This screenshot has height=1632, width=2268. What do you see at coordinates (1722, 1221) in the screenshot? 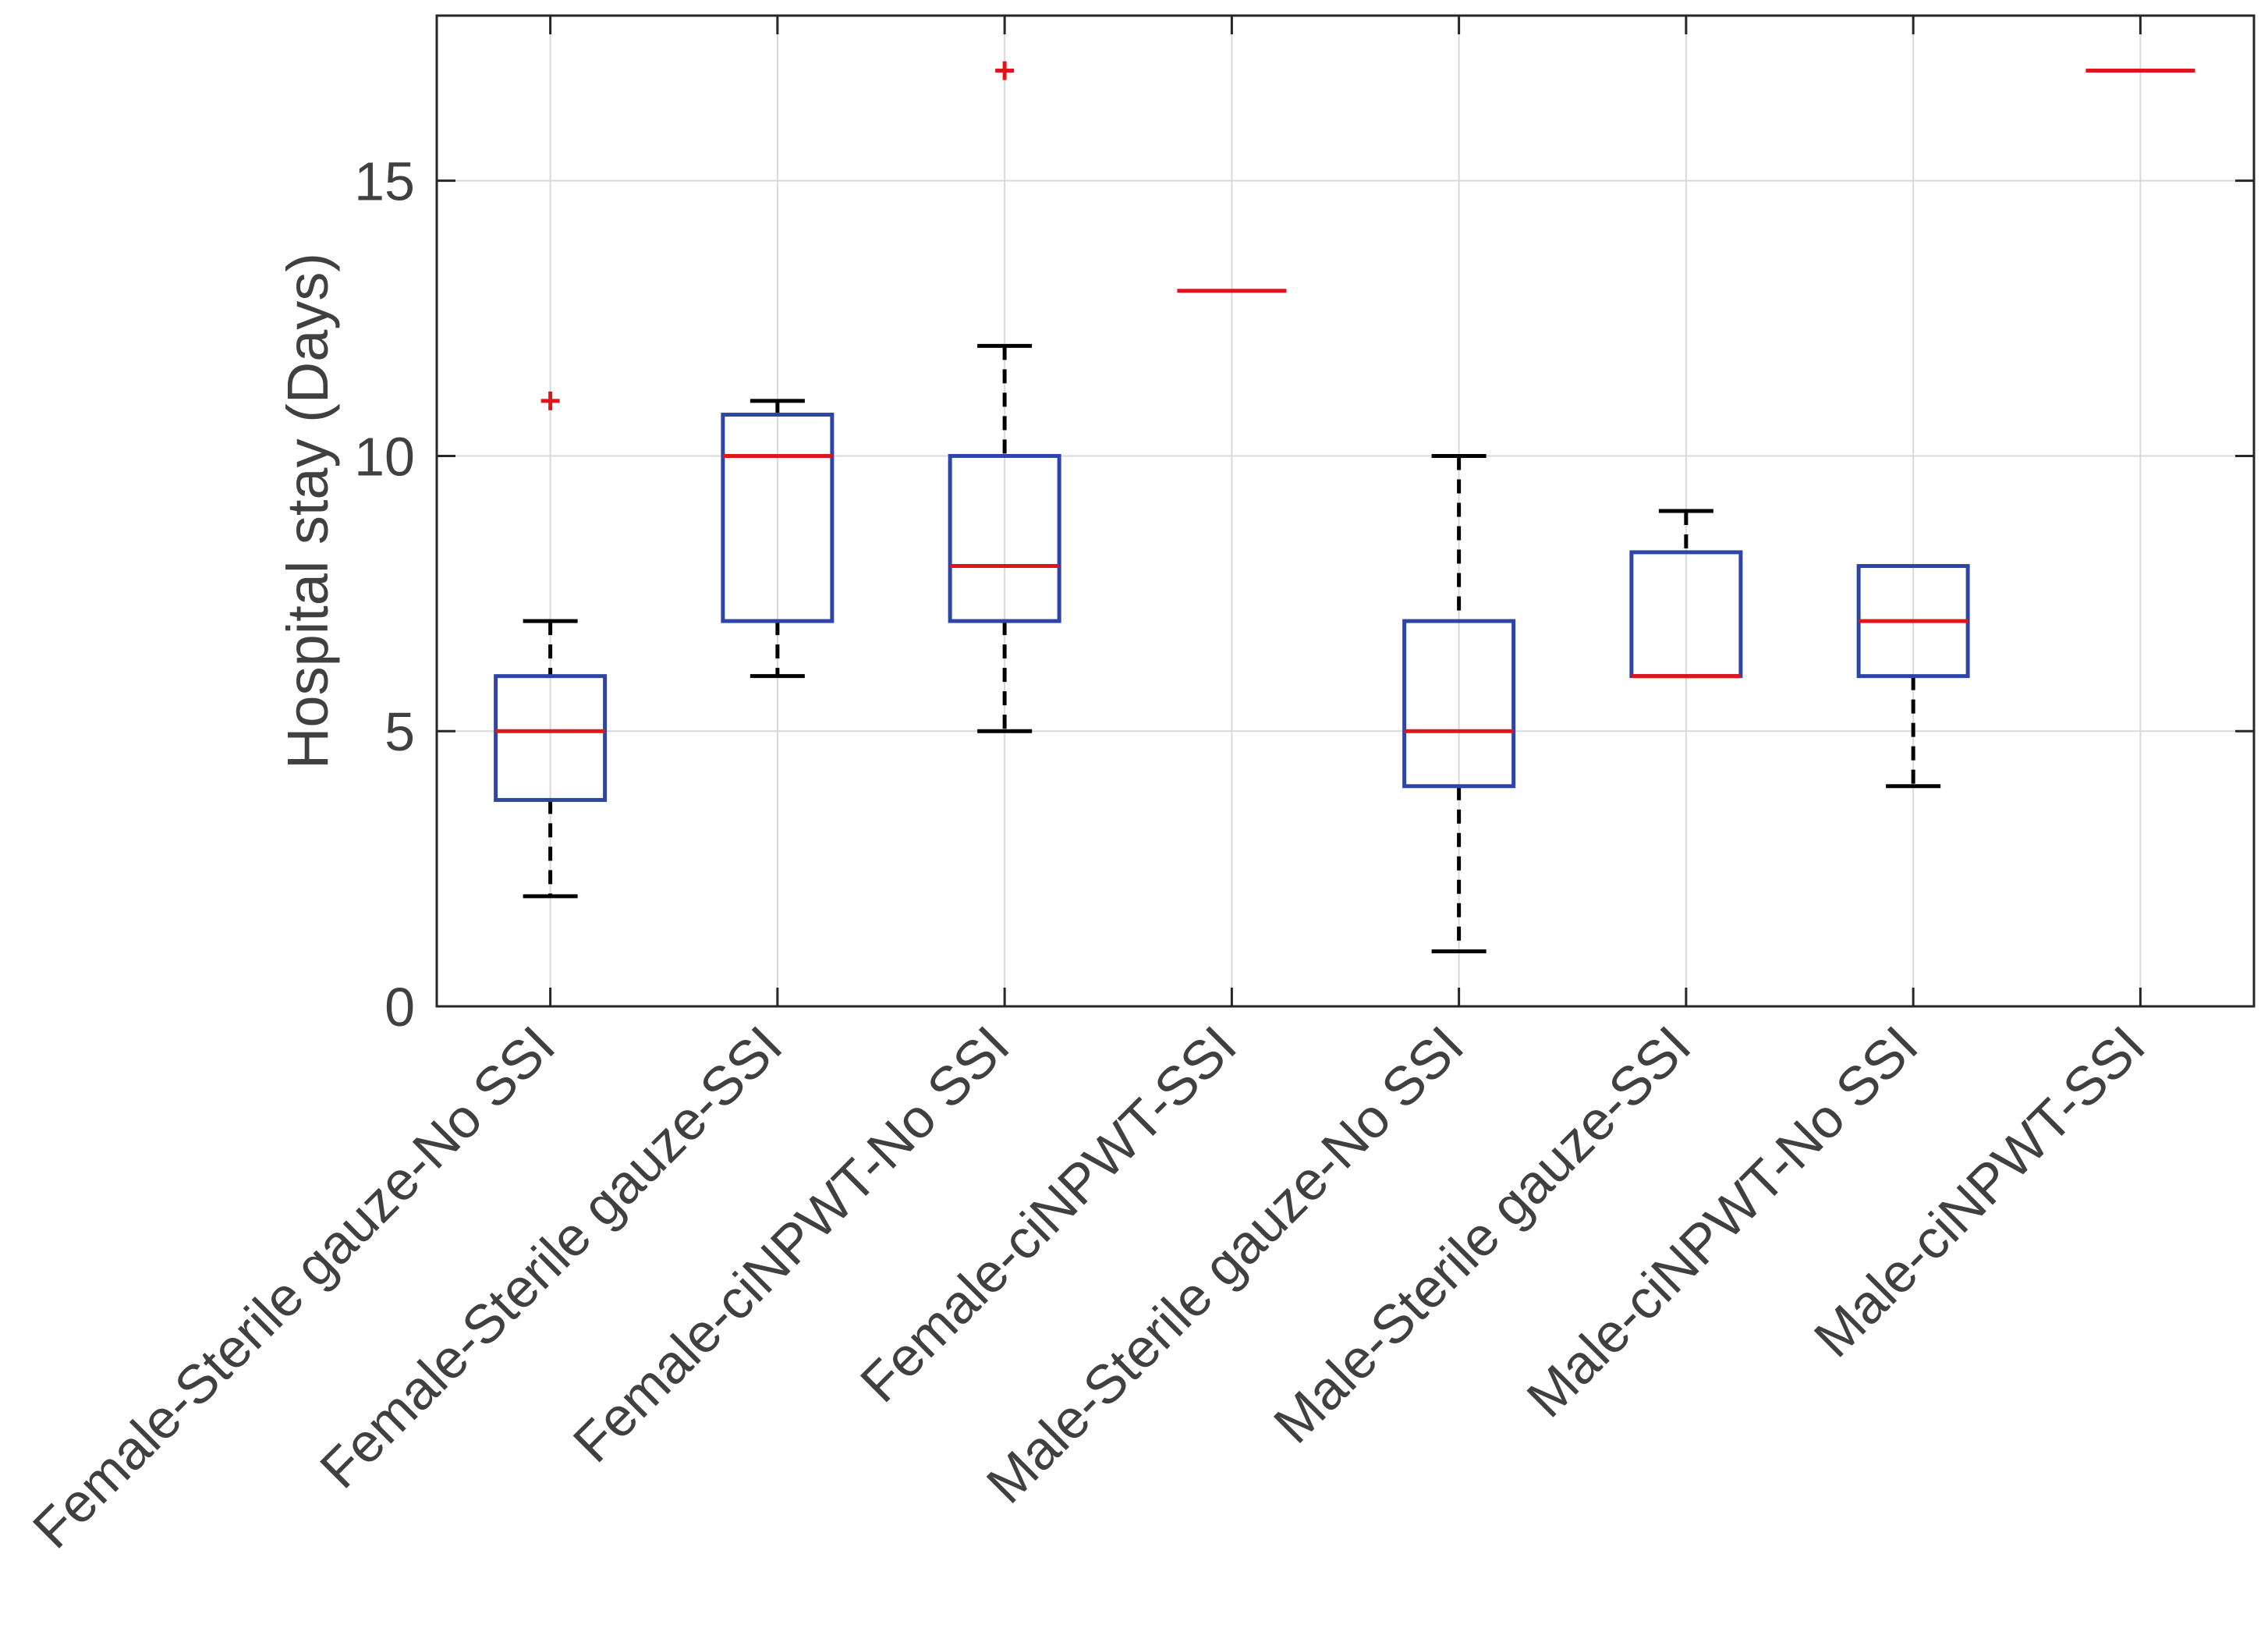
I see `x-tick-label: Male-ciNPWT-No SSI` at bounding box center [1722, 1221].